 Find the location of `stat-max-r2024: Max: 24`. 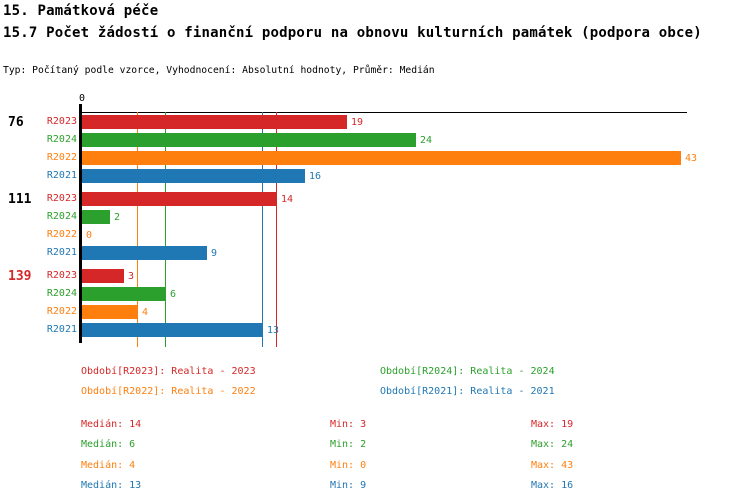

stat-max-r2024: Max: 24 is located at coordinates (552, 444).